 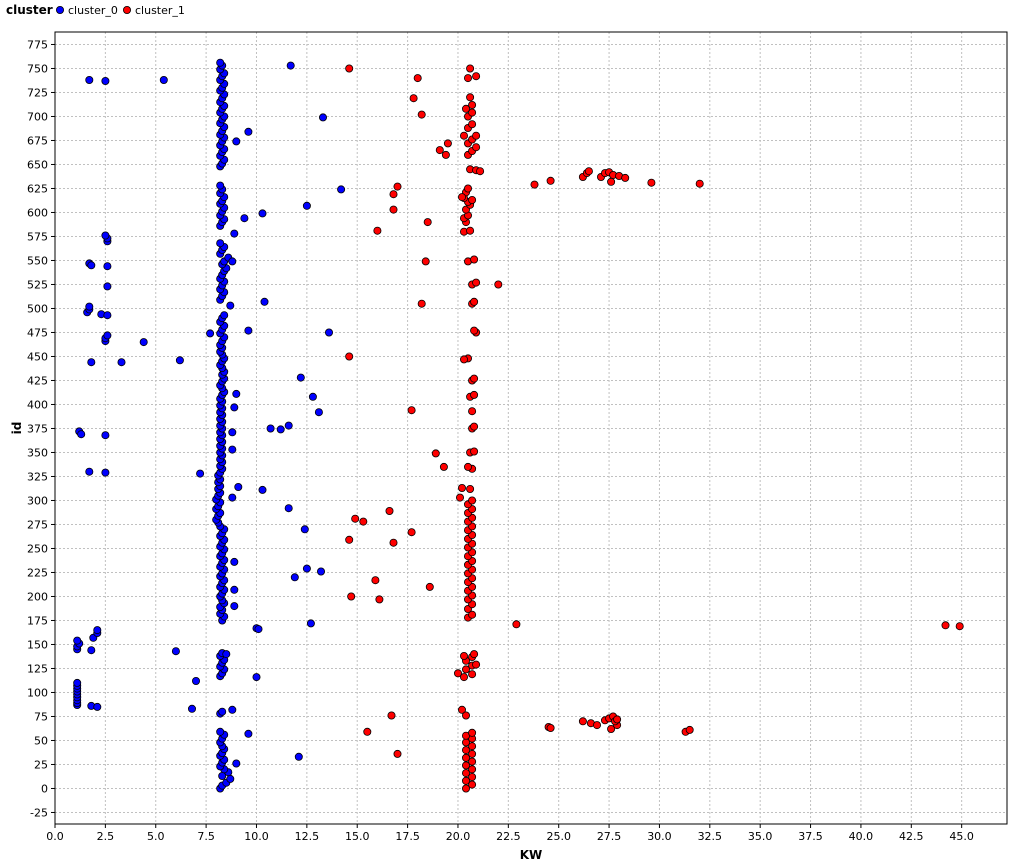 What do you see at coordinates (37, 572) in the screenshot?
I see `y-tick-label: 225` at bounding box center [37, 572].